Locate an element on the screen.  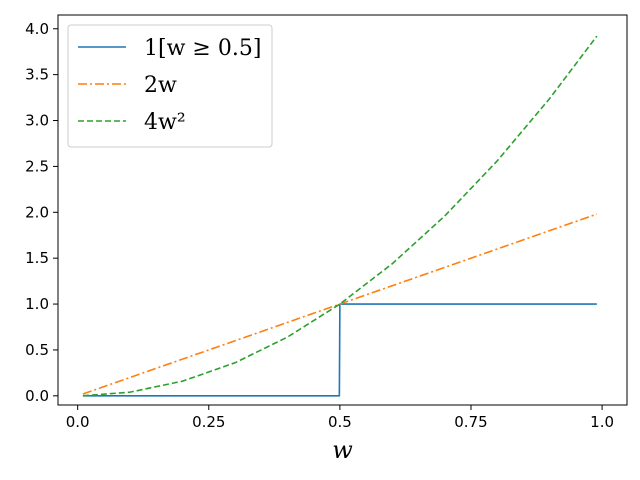
x-axis-ticks: 0.0 0.25 0.5 0.75 1.0 is located at coordinates (340, 418).